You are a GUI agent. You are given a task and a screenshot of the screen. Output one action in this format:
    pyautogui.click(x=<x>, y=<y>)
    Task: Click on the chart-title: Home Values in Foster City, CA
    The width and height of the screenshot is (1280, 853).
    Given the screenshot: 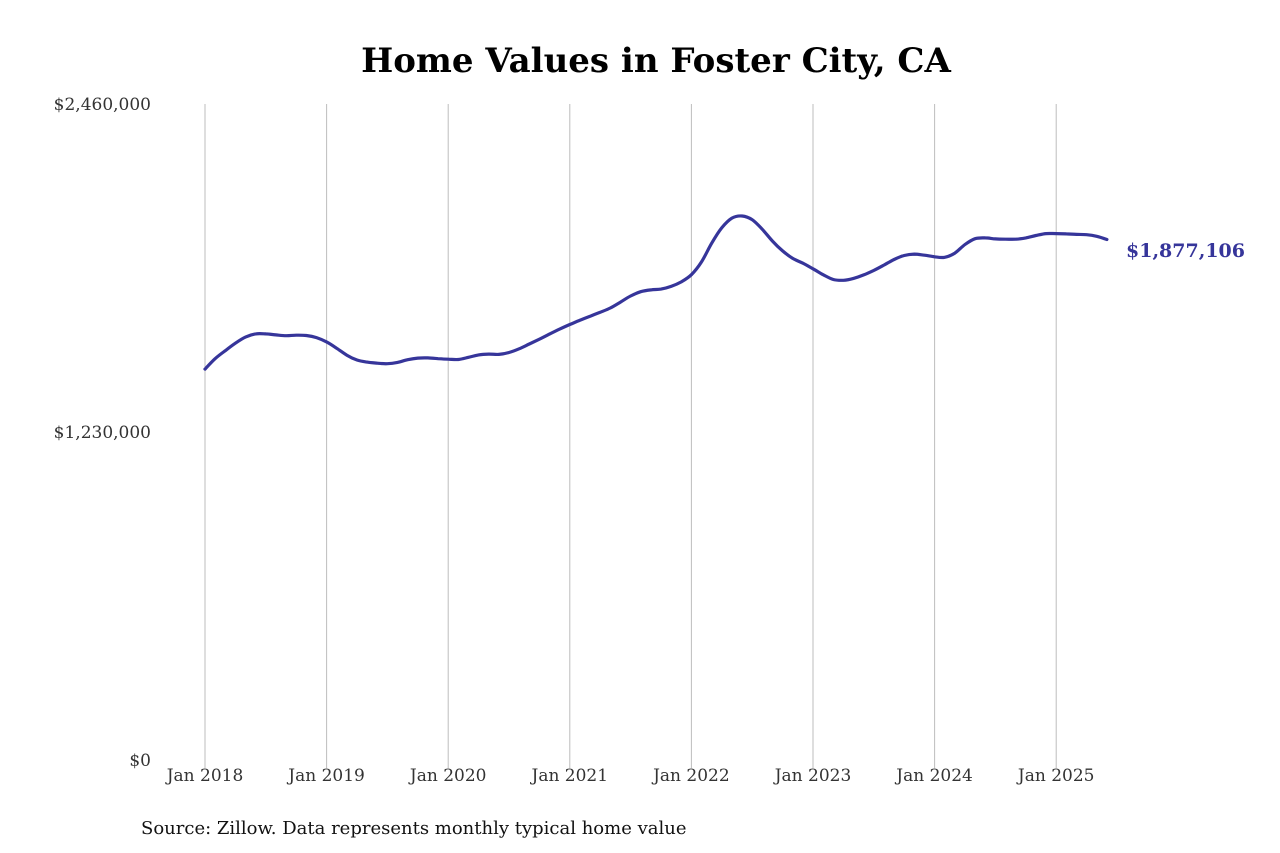 What is the action you would take?
    pyautogui.click(x=656, y=61)
    